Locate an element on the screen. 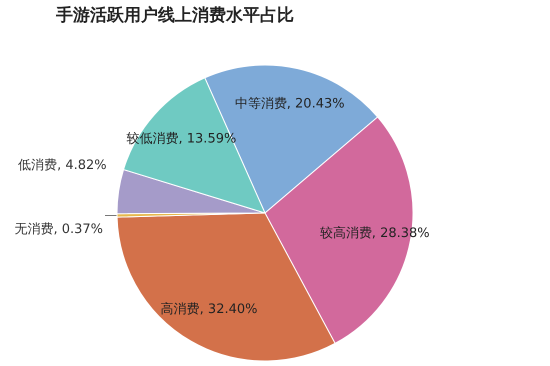 The width and height of the screenshot is (550, 366). chart-title: 手游活跃用户线上消费水平占比 is located at coordinates (174, 16).